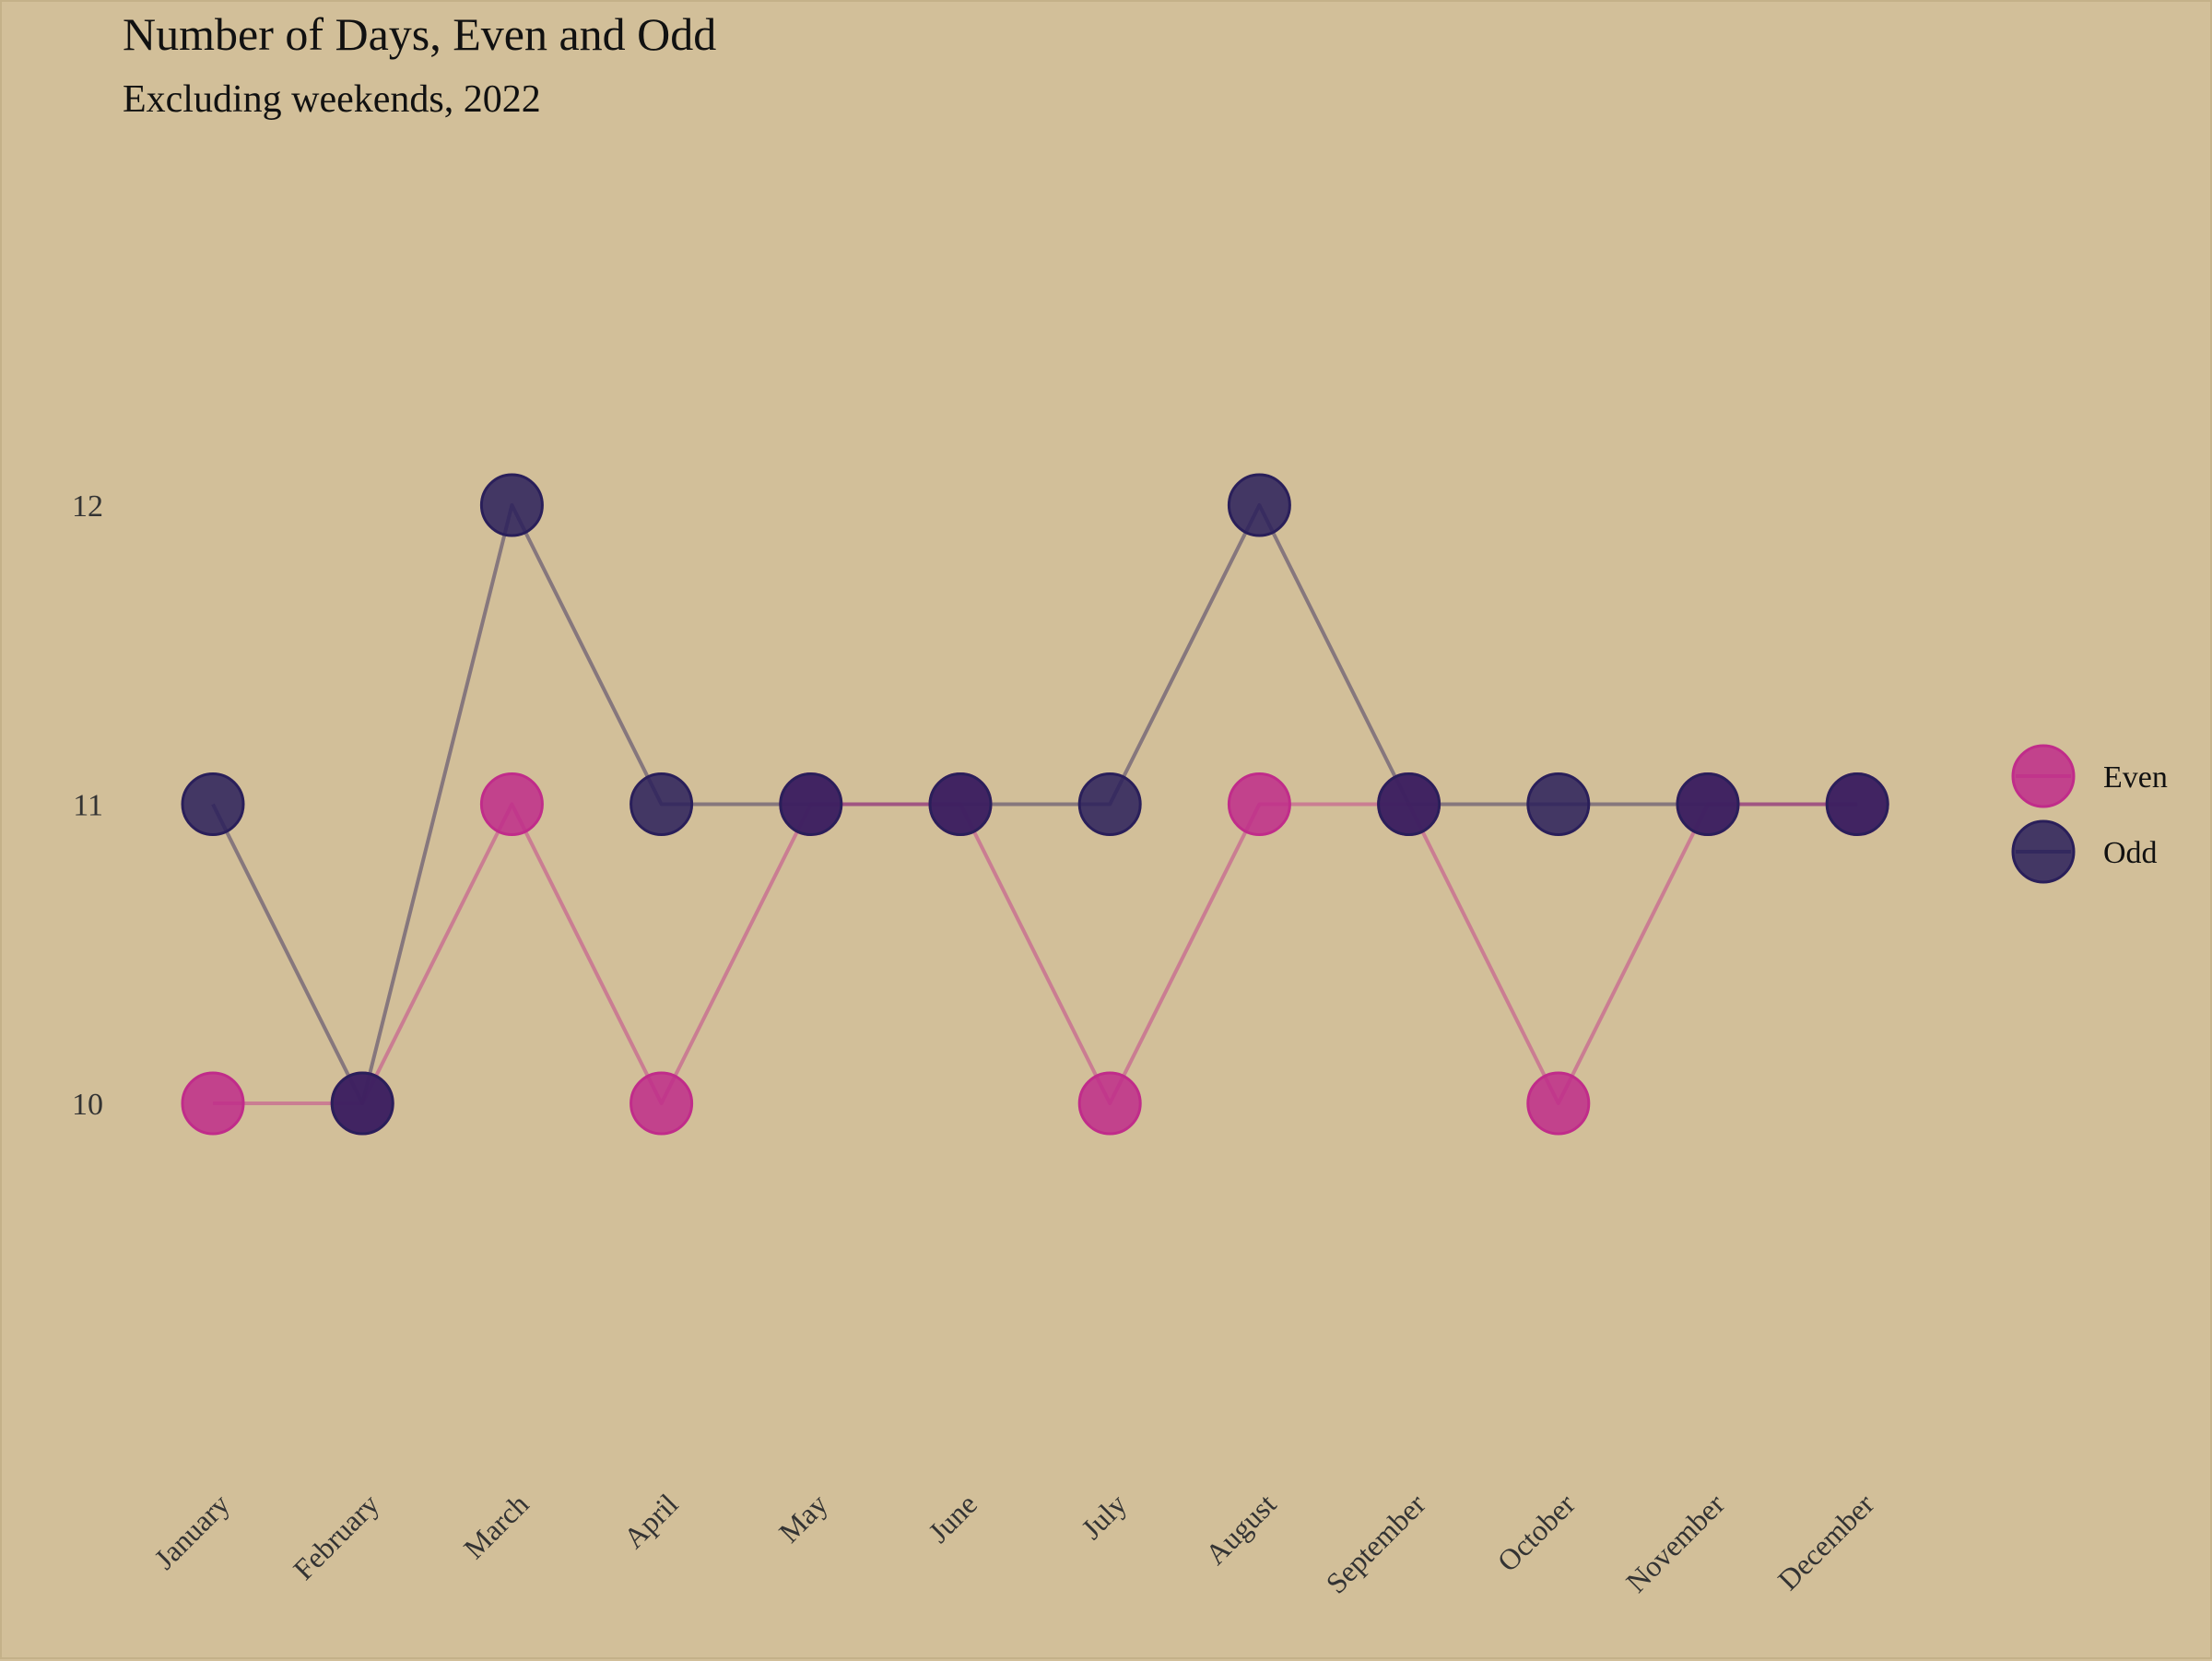  What do you see at coordinates (1536, 1533) in the screenshot?
I see `x-tick-label-october: October` at bounding box center [1536, 1533].